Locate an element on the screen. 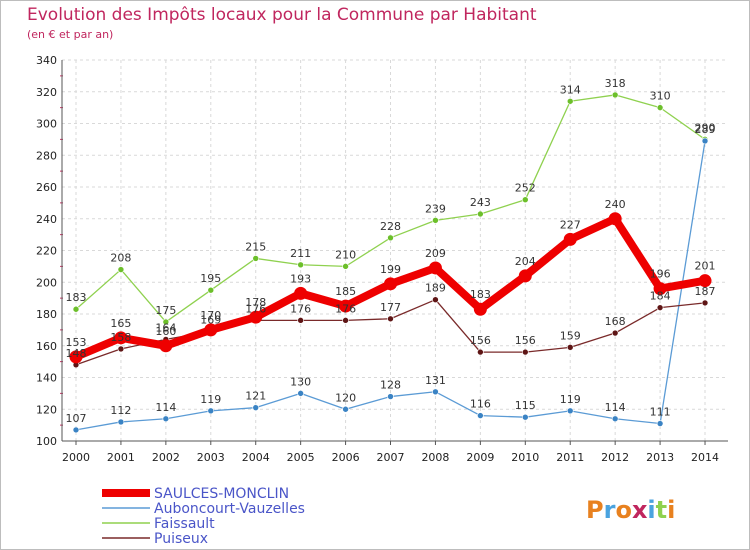  x-tick-label: 2000 is located at coordinates (76, 457).